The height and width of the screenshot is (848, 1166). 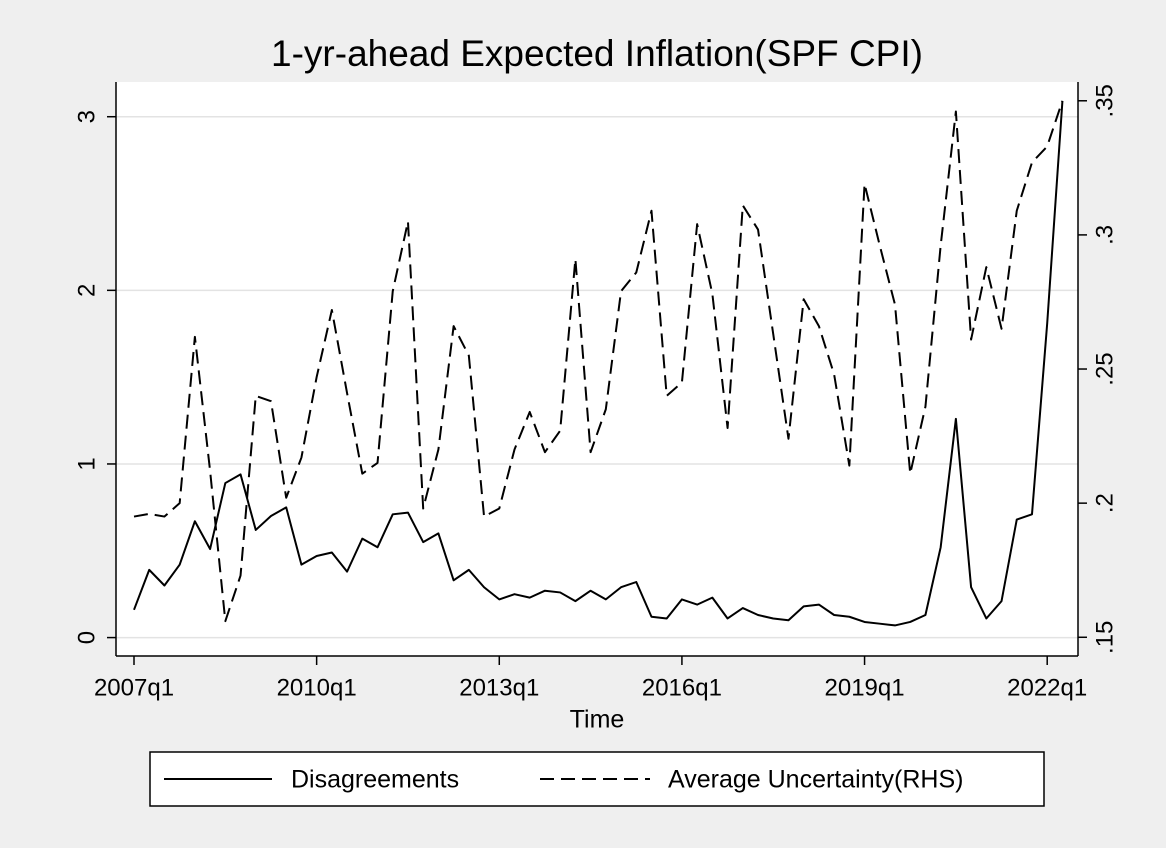 I want to click on x-tick-label: 2013q1, so click(x=499, y=687).